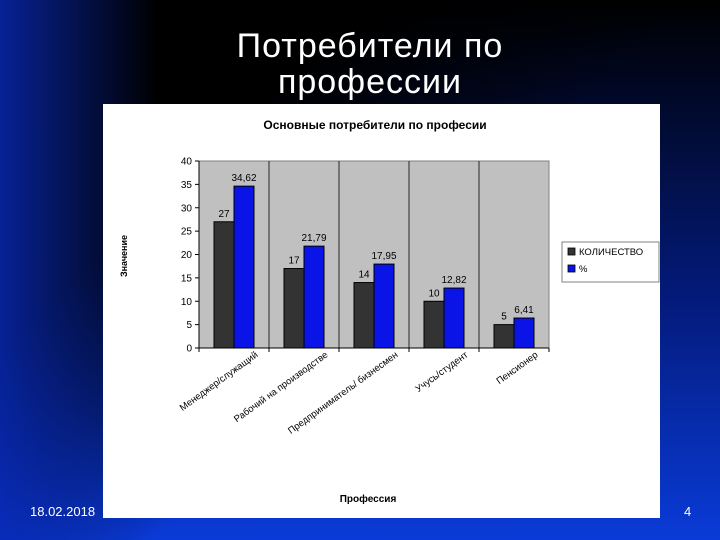 This screenshot has height=540, width=720. Describe the element at coordinates (453, 280) in the screenshot. I see `data-label: 12,82` at that location.